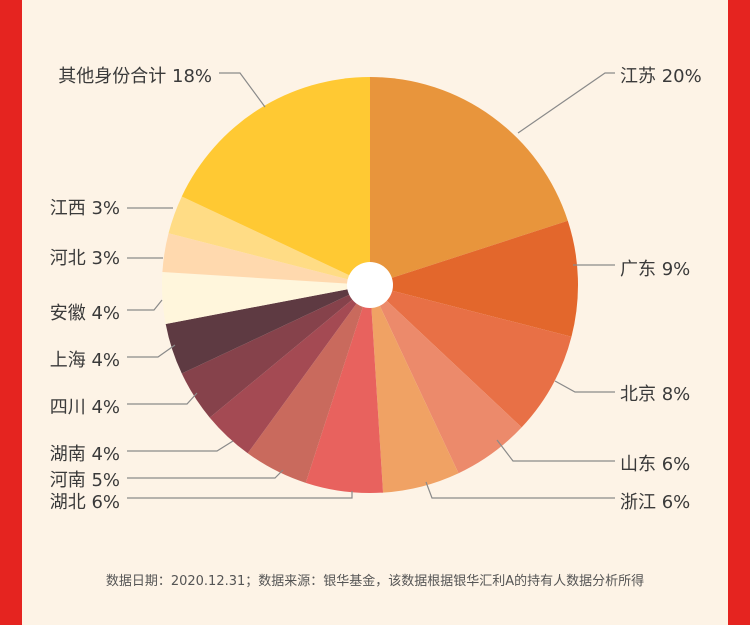 The height and width of the screenshot is (625, 750). Describe the element at coordinates (11, 312) in the screenshot. I see `left-red-border` at that location.